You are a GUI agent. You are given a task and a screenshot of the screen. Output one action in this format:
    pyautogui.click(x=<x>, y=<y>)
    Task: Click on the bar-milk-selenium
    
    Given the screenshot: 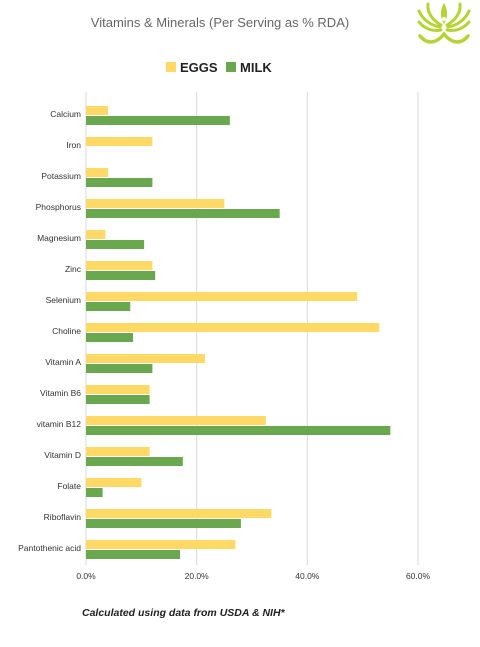 What is the action you would take?
    pyautogui.click(x=108, y=306)
    